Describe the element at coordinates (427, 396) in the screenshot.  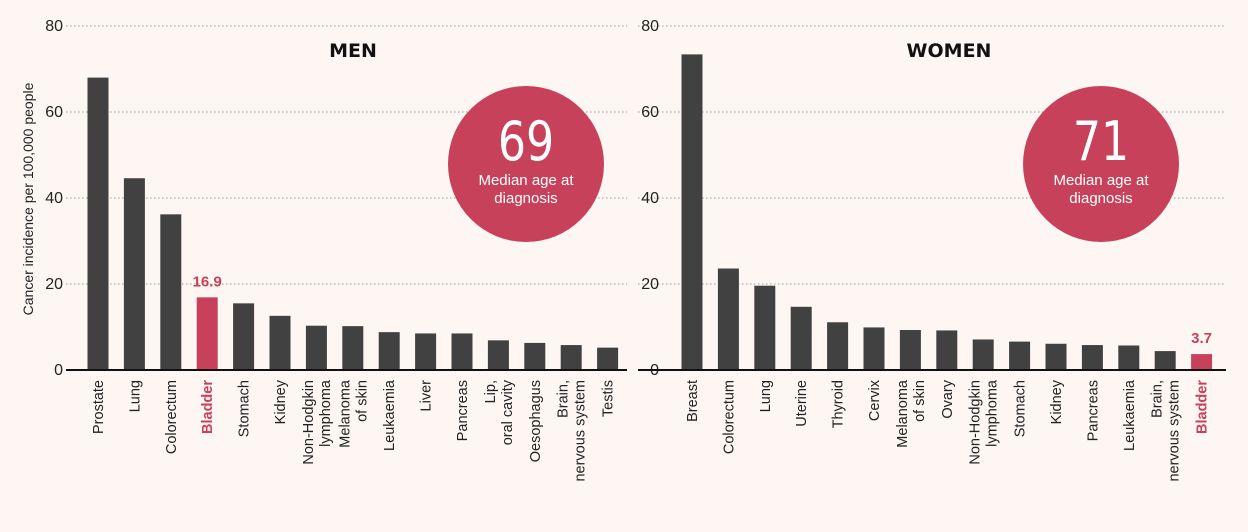
I see `category-label: Liver` at that location.